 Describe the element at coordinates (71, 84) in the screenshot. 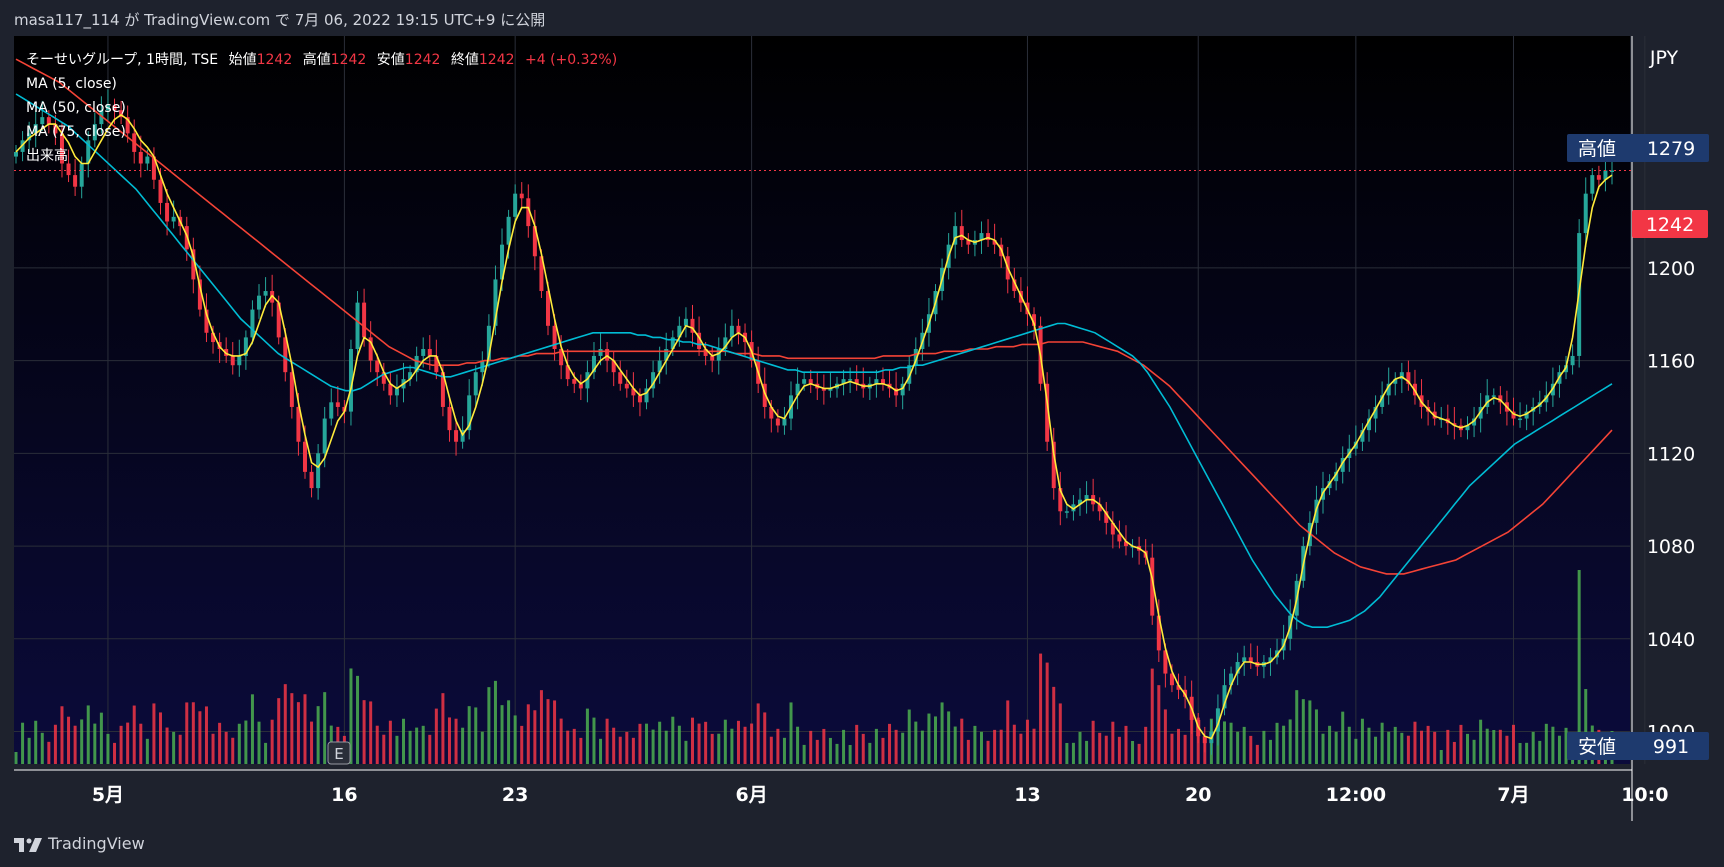

I see `legend-ma5: MA (5, close)` at that location.